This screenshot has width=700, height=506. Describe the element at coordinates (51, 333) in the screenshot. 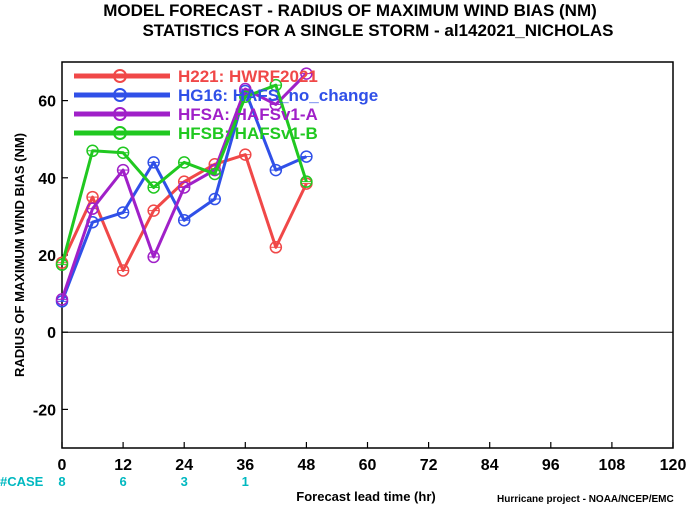

I see `y-tick-label: 0` at that location.